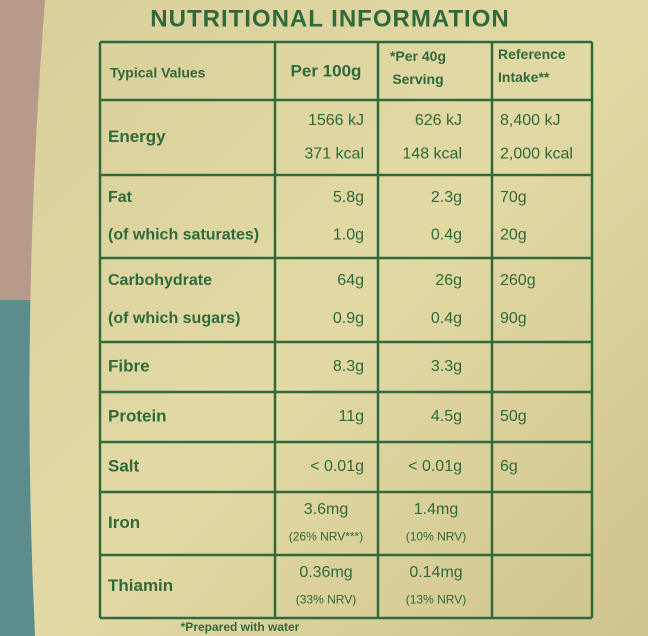  I want to click on cell-per100g: 5.8g, so click(348, 197).